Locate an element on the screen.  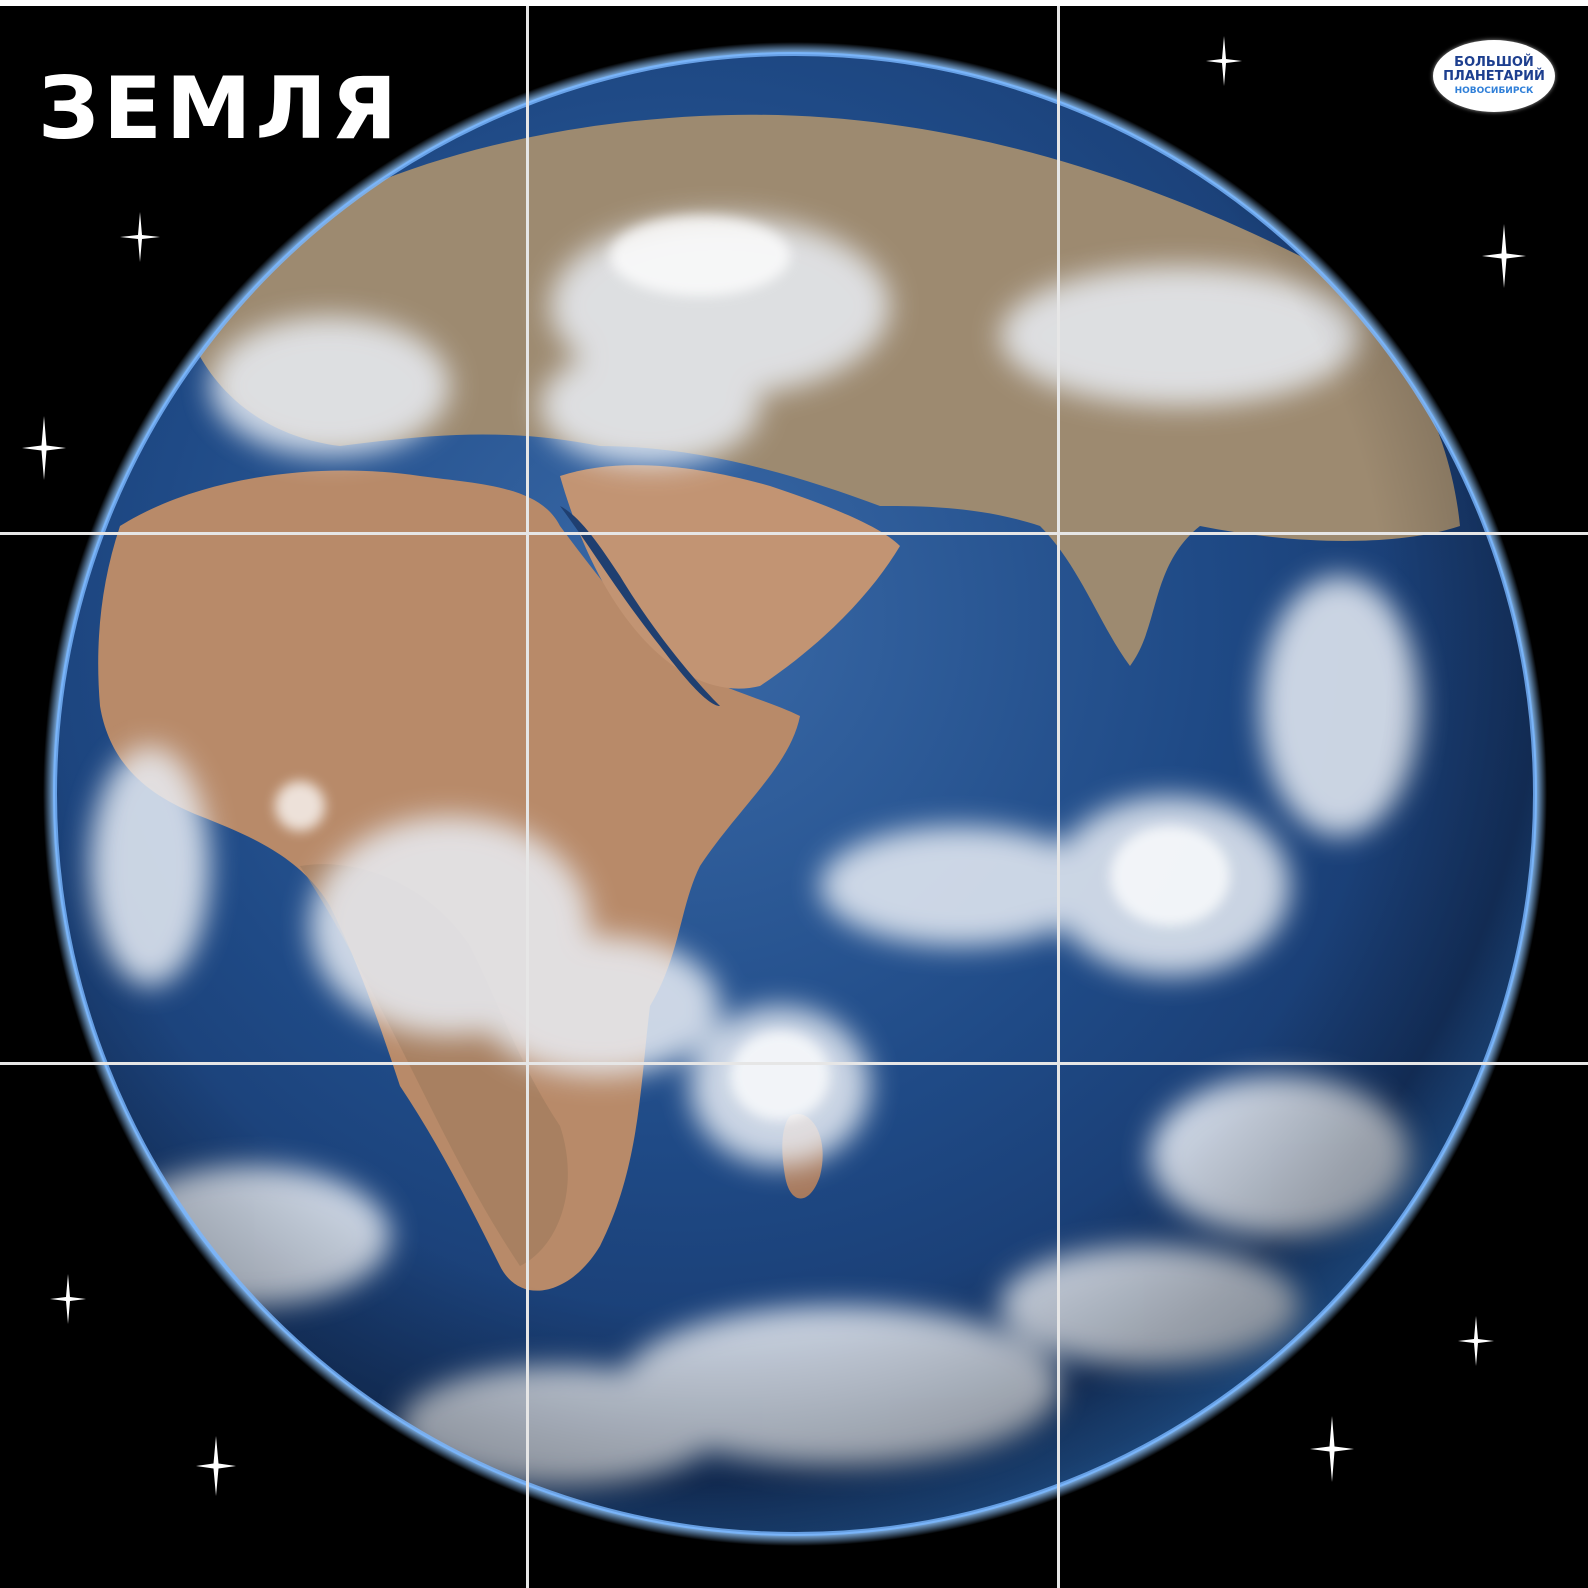
page-title: ЗЕМЛЯ is located at coordinates (220, 109).